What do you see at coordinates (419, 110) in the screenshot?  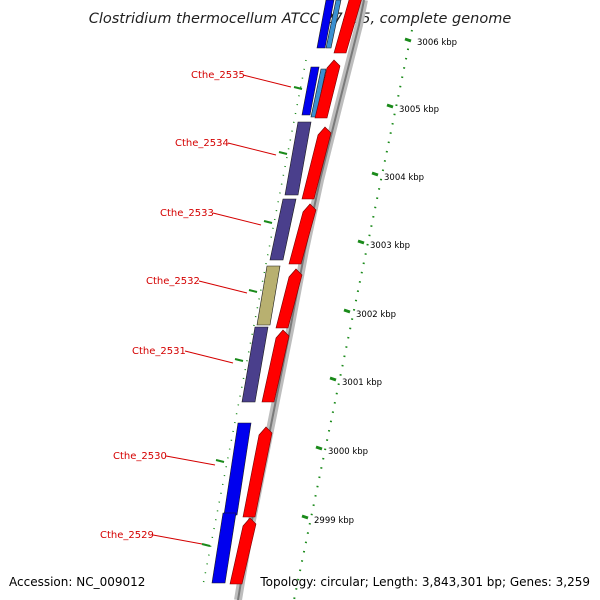 I see `scale-label-2: 3005 kbp` at bounding box center [419, 110].